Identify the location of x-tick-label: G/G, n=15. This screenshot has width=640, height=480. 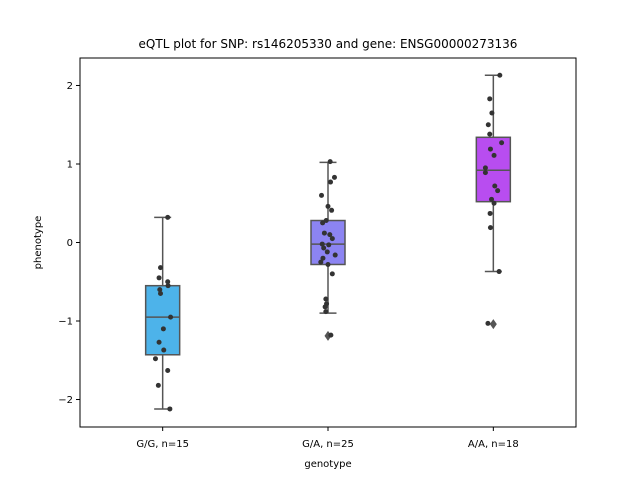
(162, 444).